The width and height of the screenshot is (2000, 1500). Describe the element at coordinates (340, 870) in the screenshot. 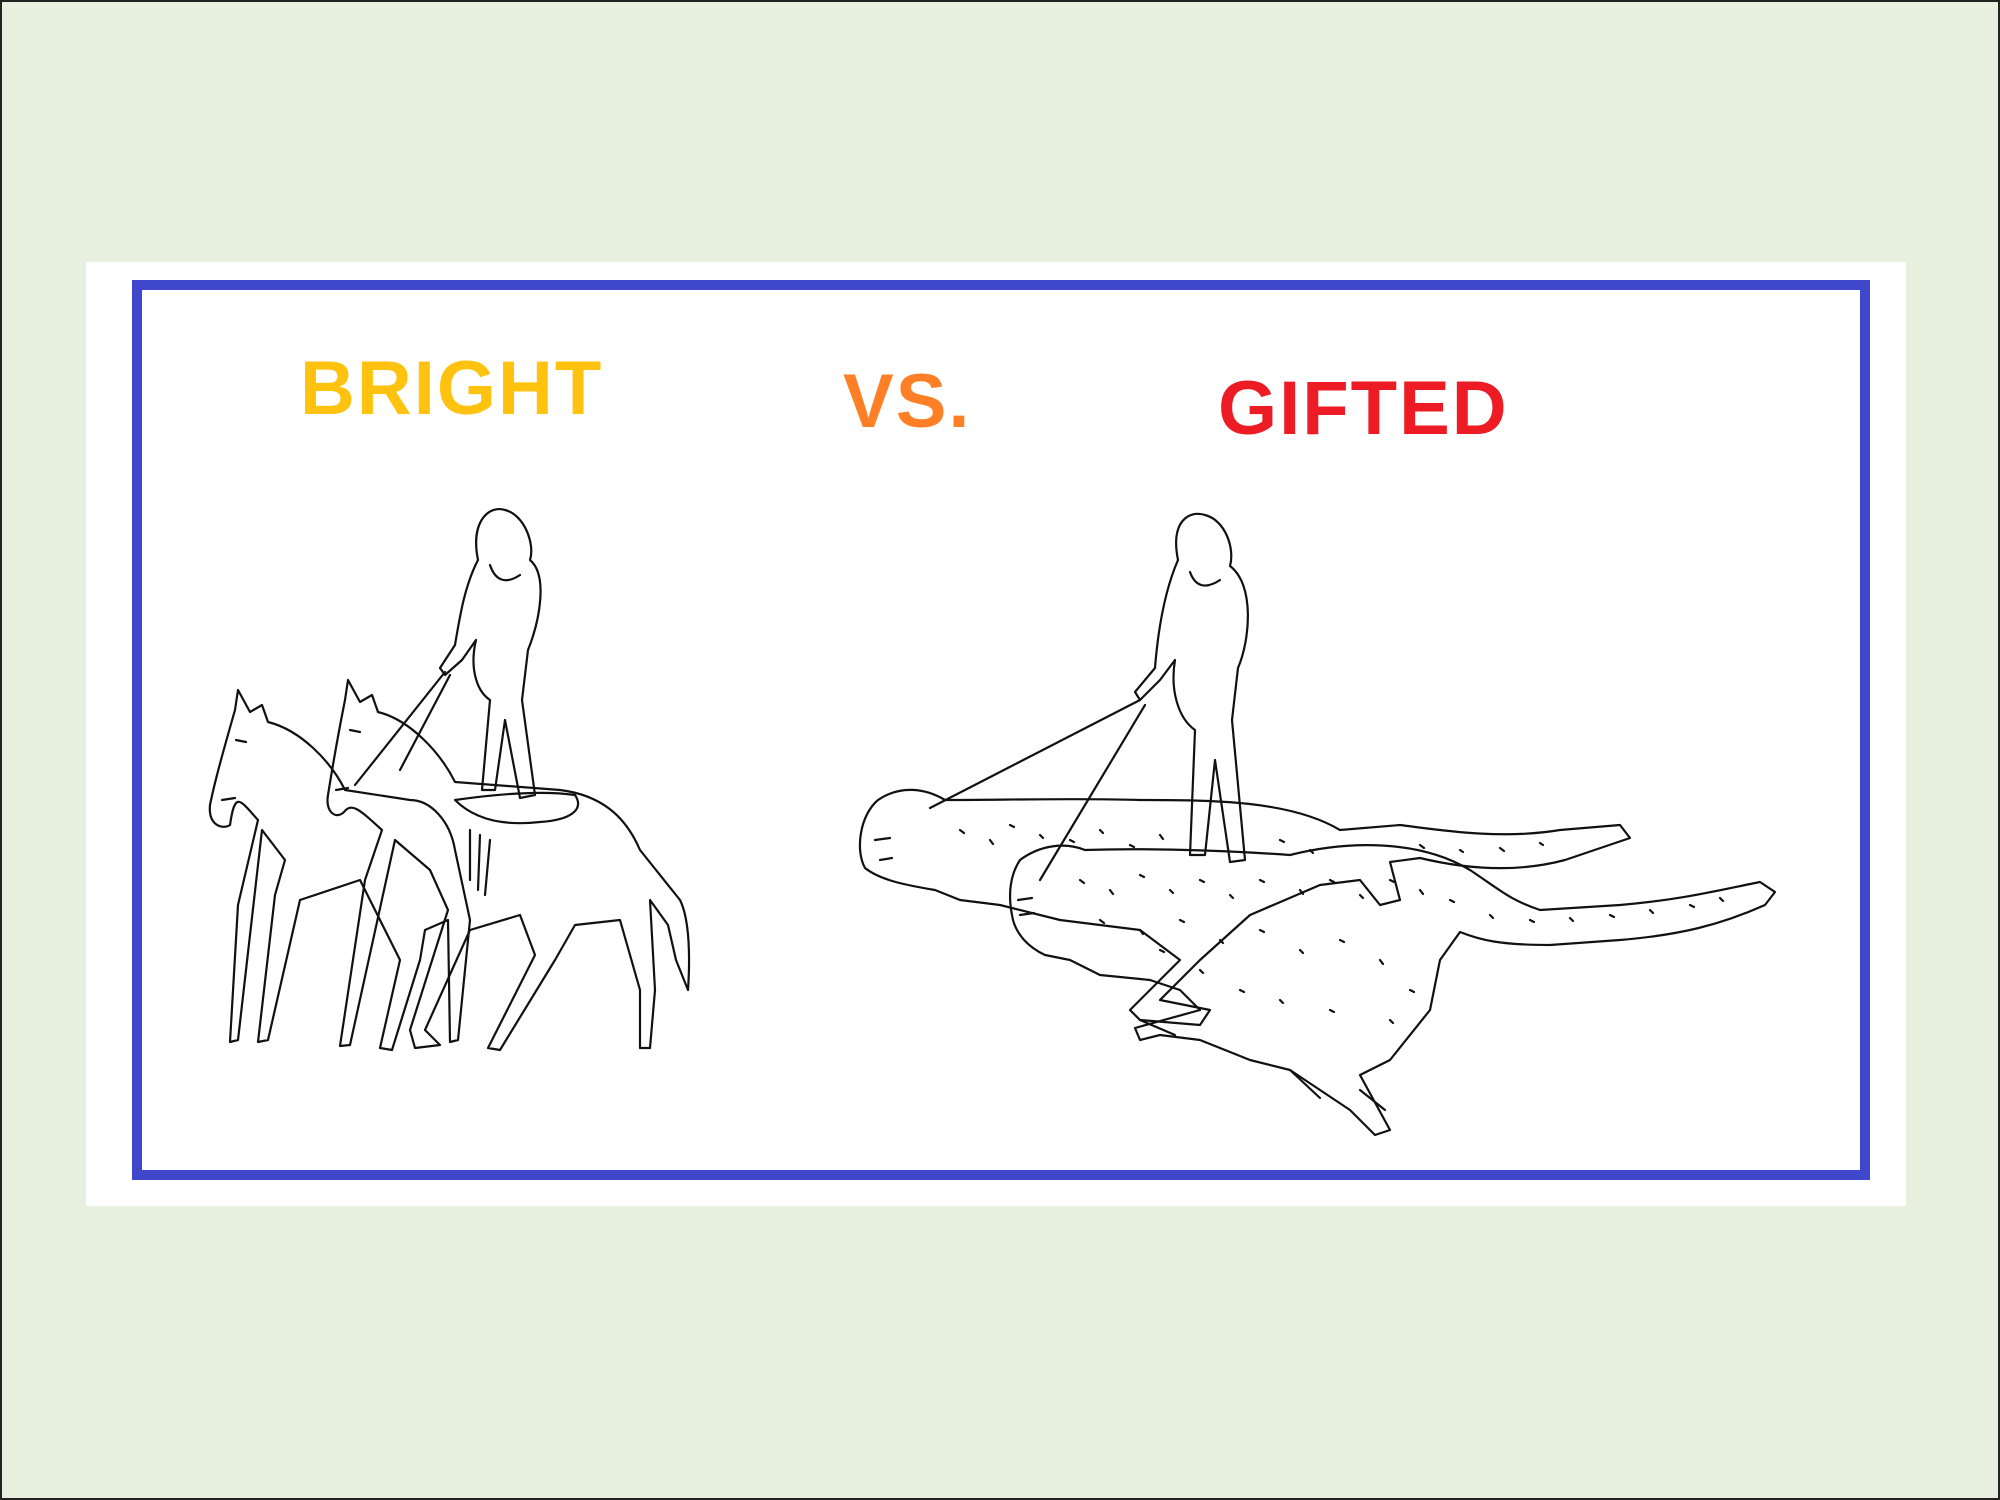

I see `horse-back` at that location.